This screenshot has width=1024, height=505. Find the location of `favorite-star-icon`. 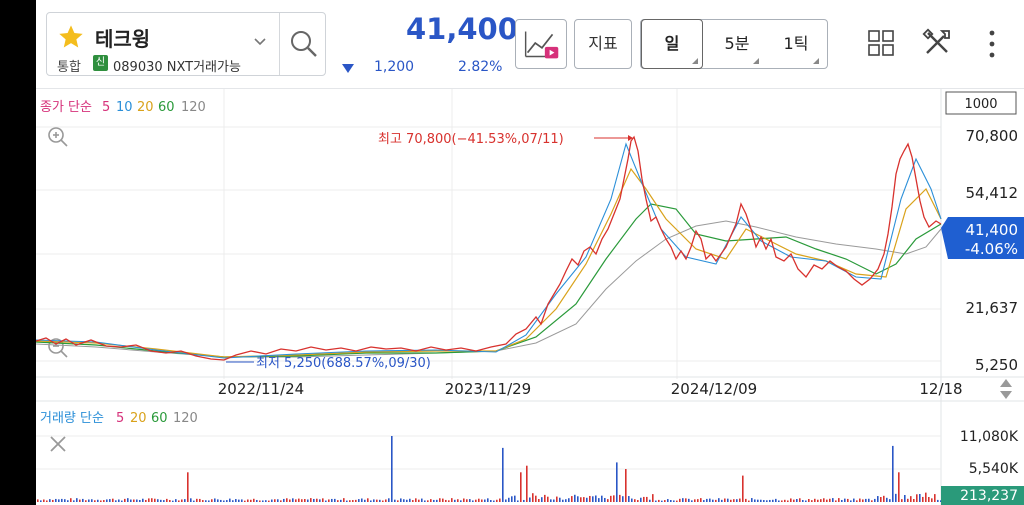

favorite-star-icon is located at coordinates (71, 37).